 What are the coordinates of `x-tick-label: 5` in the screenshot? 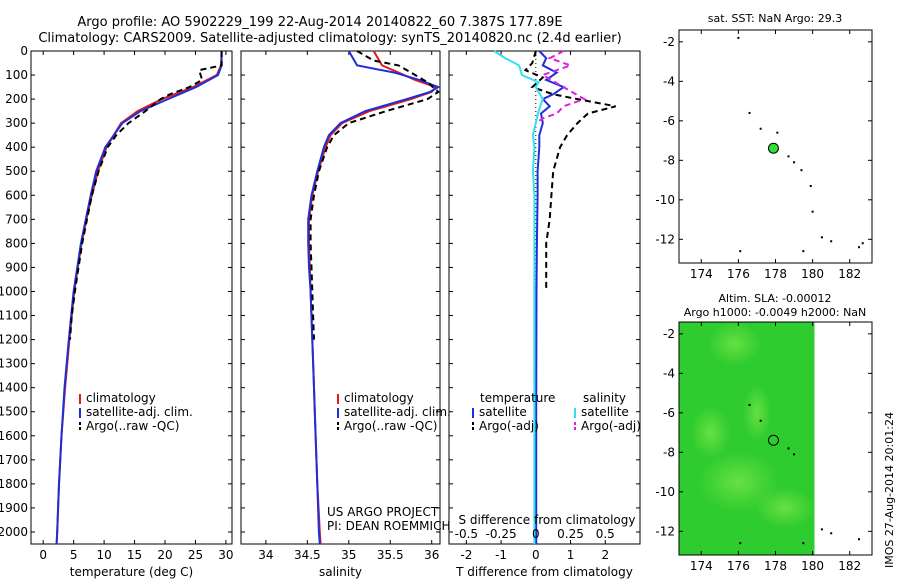 It's located at (74, 555).